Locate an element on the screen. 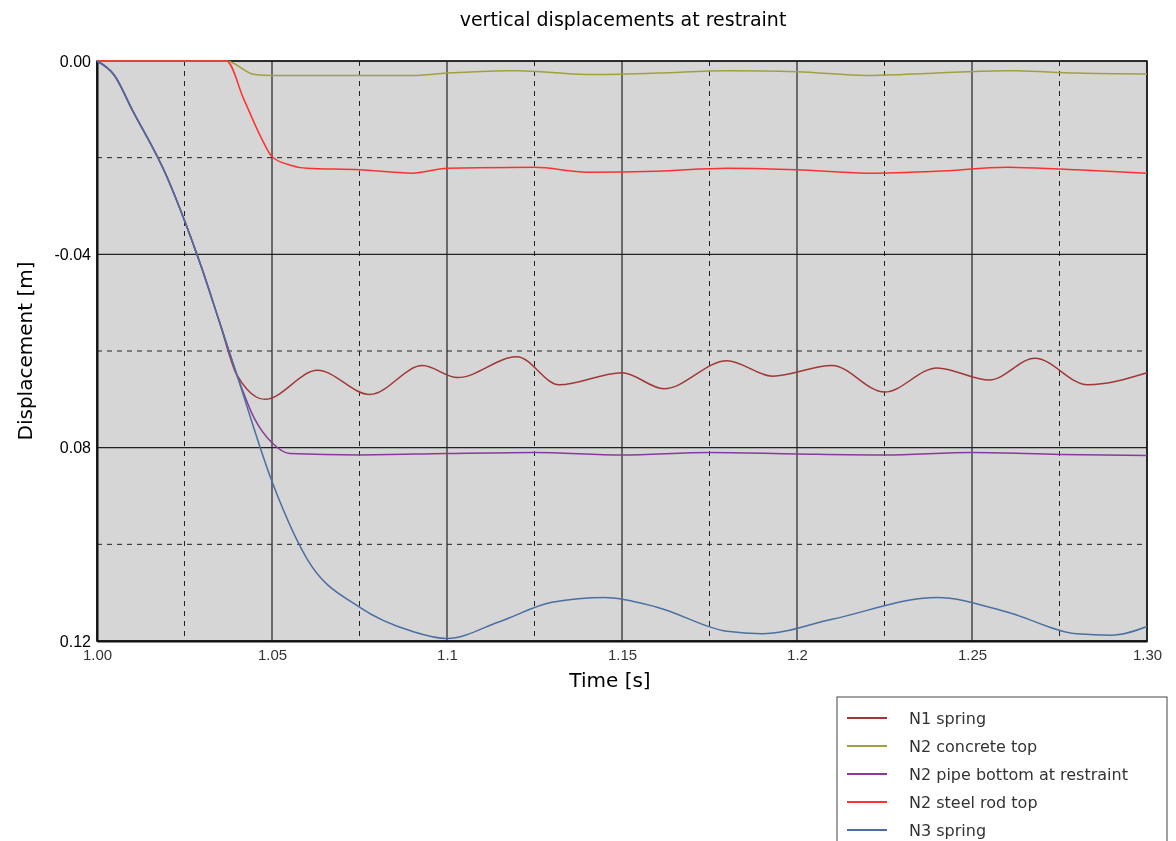 Image resolution: width=1176 pixels, height=841 pixels. x-tick-label: 1.2 is located at coordinates (797, 654).